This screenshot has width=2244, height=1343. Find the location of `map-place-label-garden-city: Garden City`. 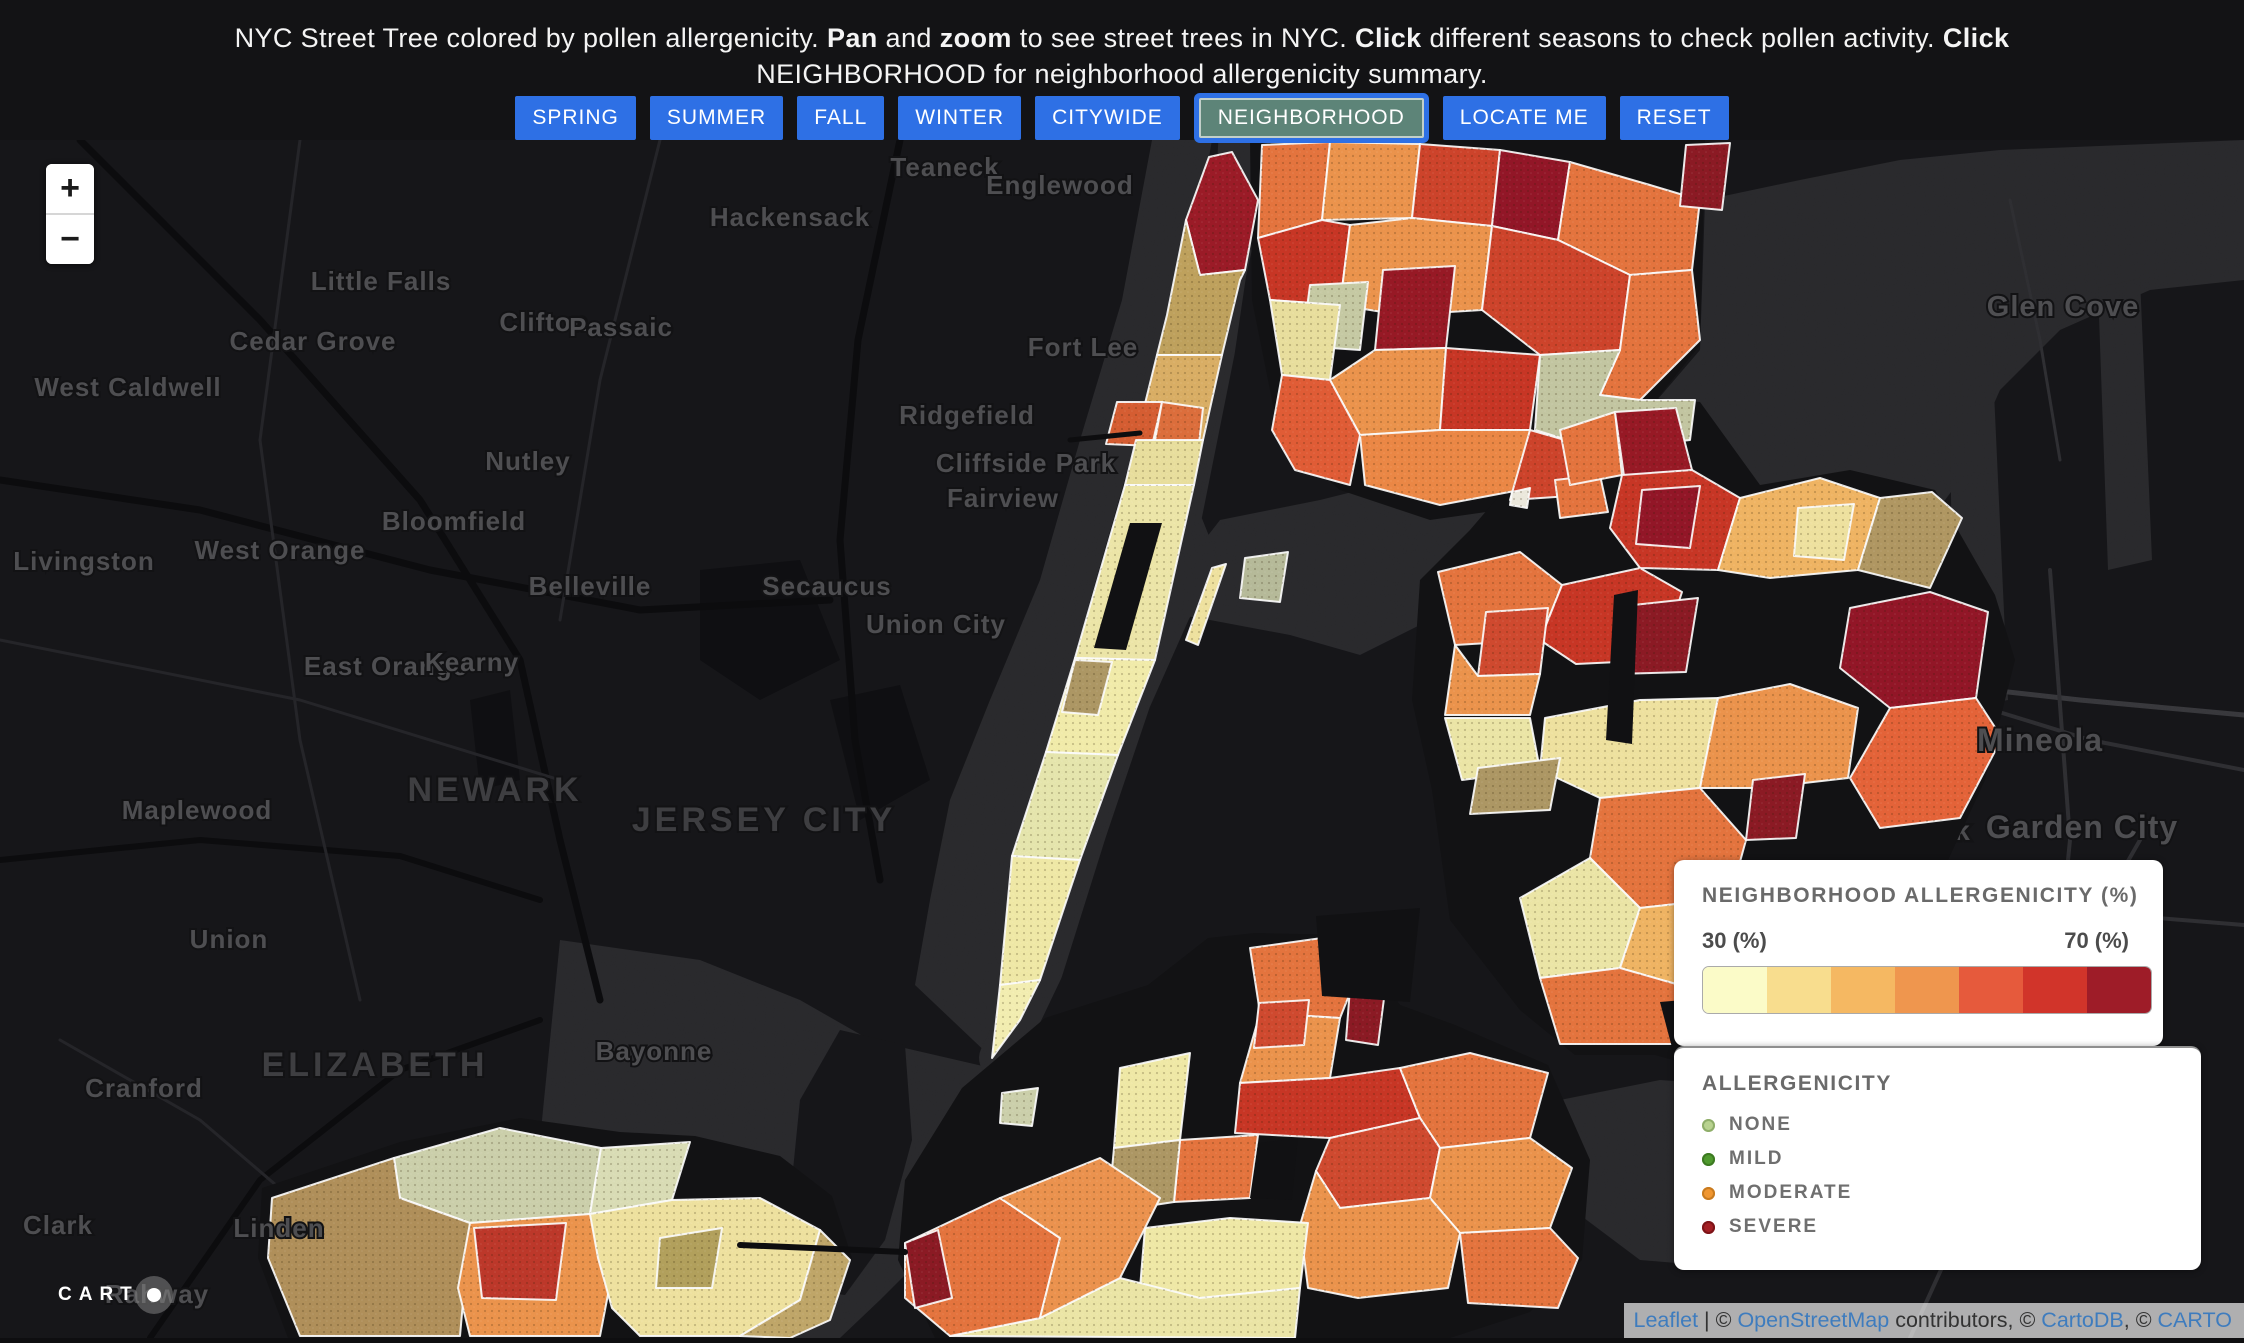

map-place-label-garden-city: Garden City is located at coordinates (2082, 827).